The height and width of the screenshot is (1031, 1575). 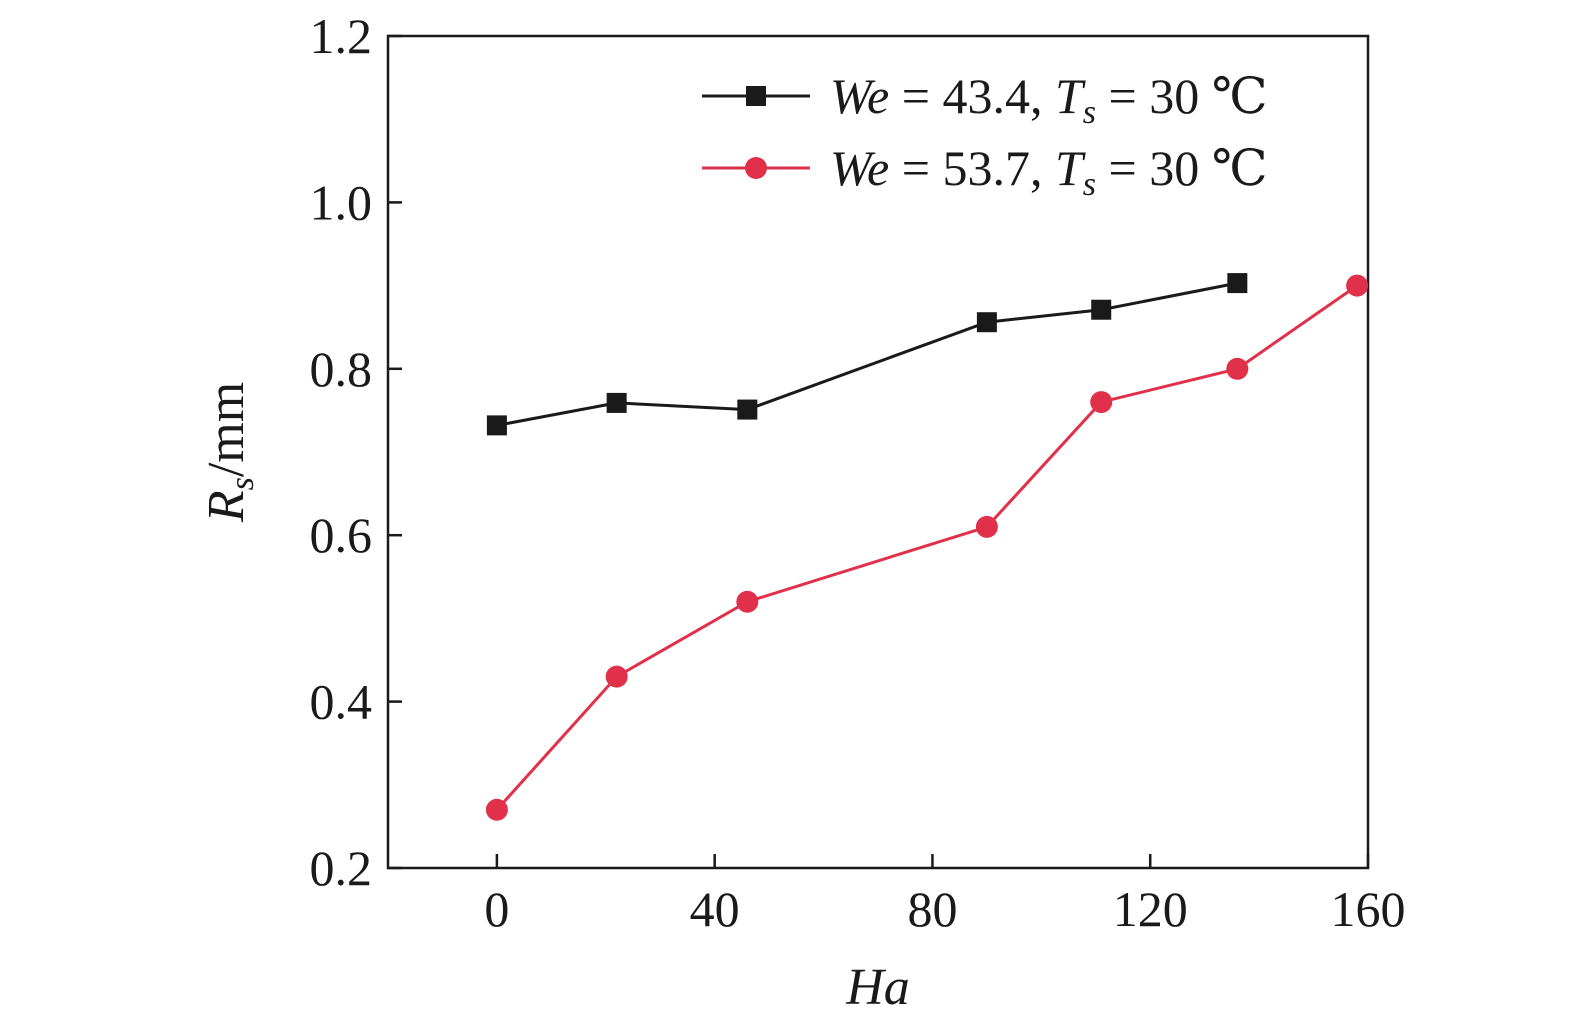 I want to click on legend-item: We = 43.4, Ts = 30 ℃, so click(x=985, y=99).